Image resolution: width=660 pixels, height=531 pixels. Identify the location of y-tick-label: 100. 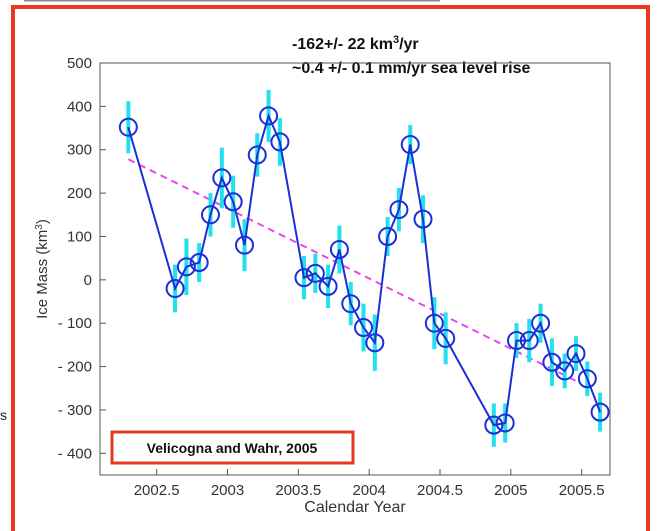
(79, 236).